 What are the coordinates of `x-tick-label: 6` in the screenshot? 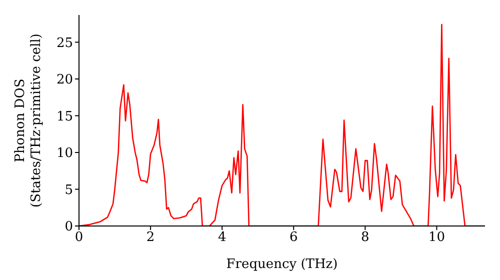 It's located at (293, 238).